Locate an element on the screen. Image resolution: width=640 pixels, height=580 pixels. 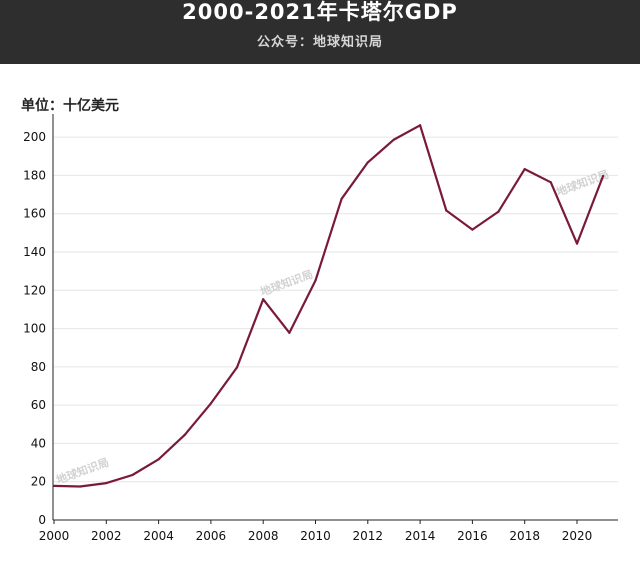
x-tick-label: 2010 is located at coordinates (315, 536).